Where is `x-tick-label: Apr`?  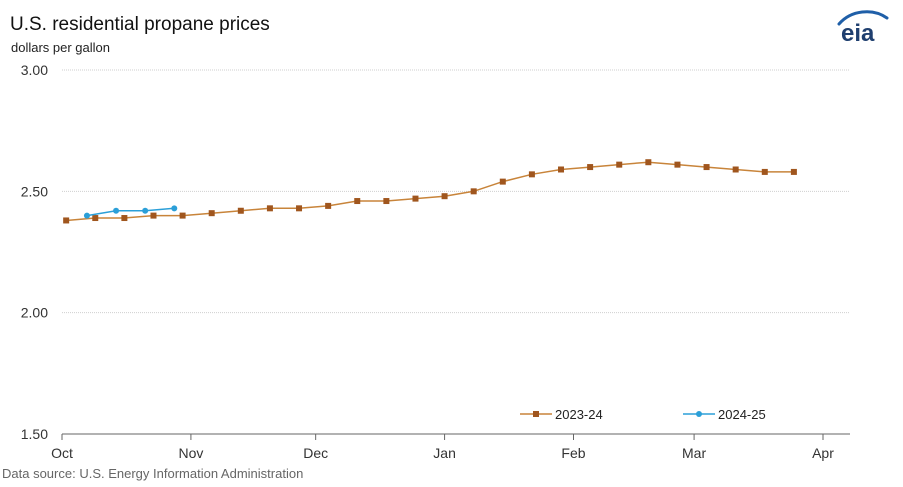
x-tick-label: Apr is located at coordinates (823, 453).